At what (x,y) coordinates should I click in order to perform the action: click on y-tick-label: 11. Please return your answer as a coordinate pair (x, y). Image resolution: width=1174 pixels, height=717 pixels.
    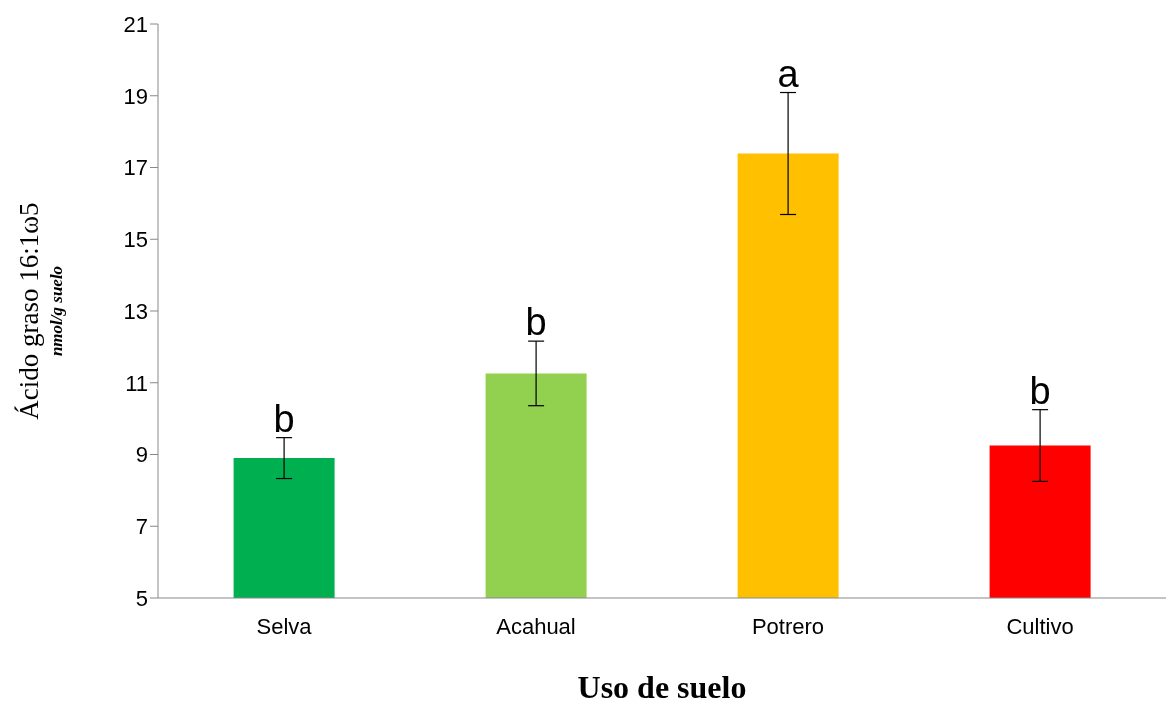
    Looking at the image, I should click on (136, 383).